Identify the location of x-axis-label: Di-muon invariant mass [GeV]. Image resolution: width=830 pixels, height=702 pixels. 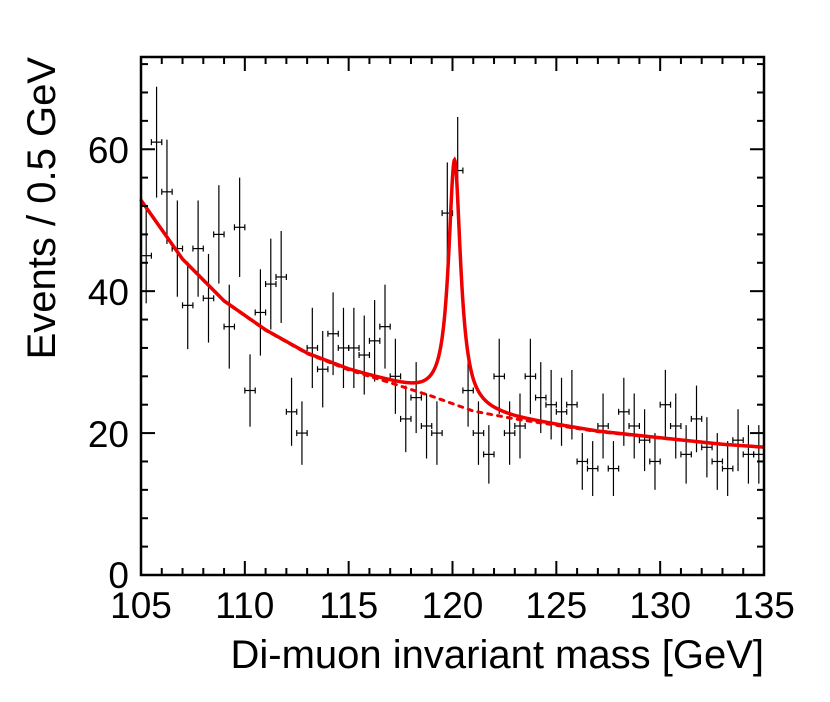
(497, 655).